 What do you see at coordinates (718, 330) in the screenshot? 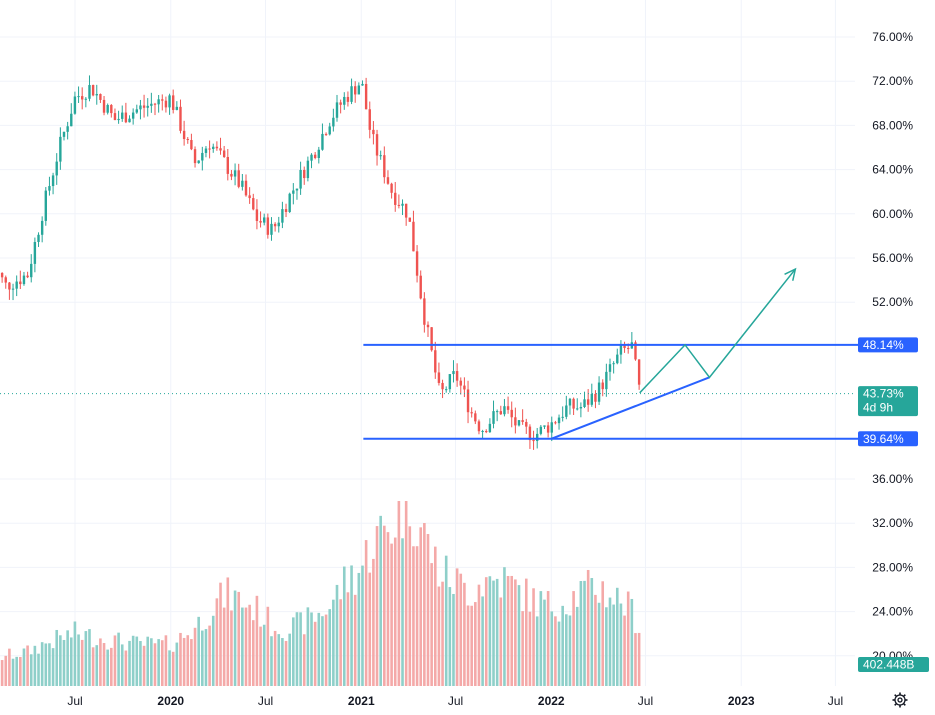
I see `projection-path` at bounding box center [718, 330].